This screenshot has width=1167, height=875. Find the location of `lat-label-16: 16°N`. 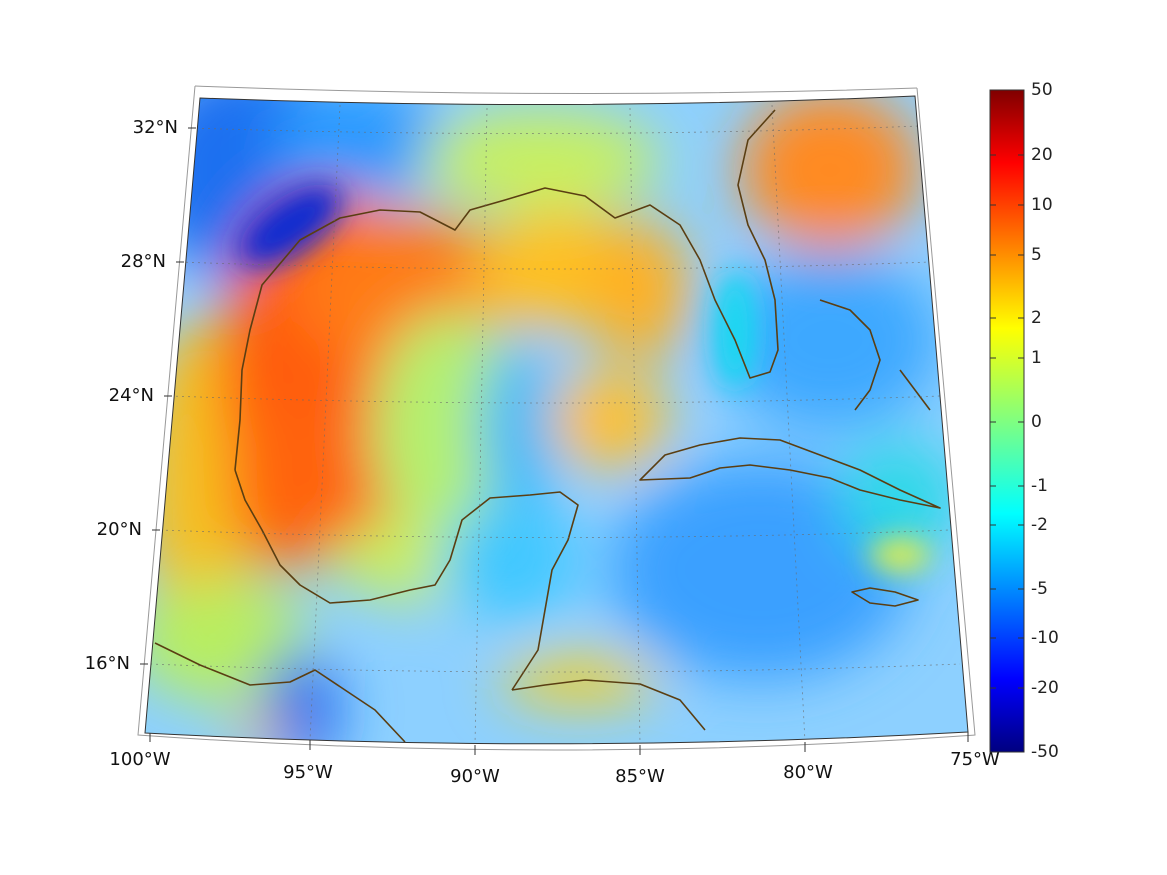

lat-label-16: 16°N is located at coordinates (107, 663).